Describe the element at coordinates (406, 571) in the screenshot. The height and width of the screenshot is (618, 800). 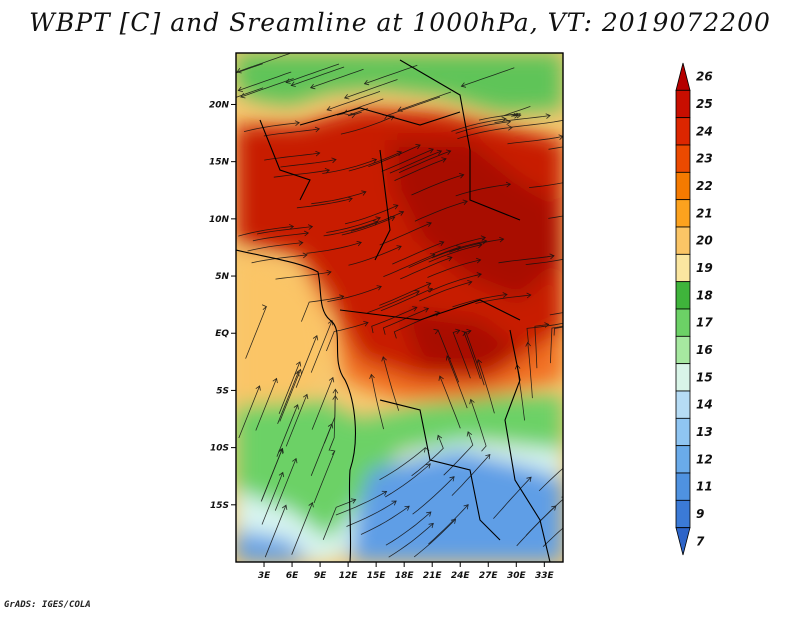
I see `longitude-axis: 3E 6E 9E 12E 15E 18E 21E 24E 27E 30E 33E` at that location.